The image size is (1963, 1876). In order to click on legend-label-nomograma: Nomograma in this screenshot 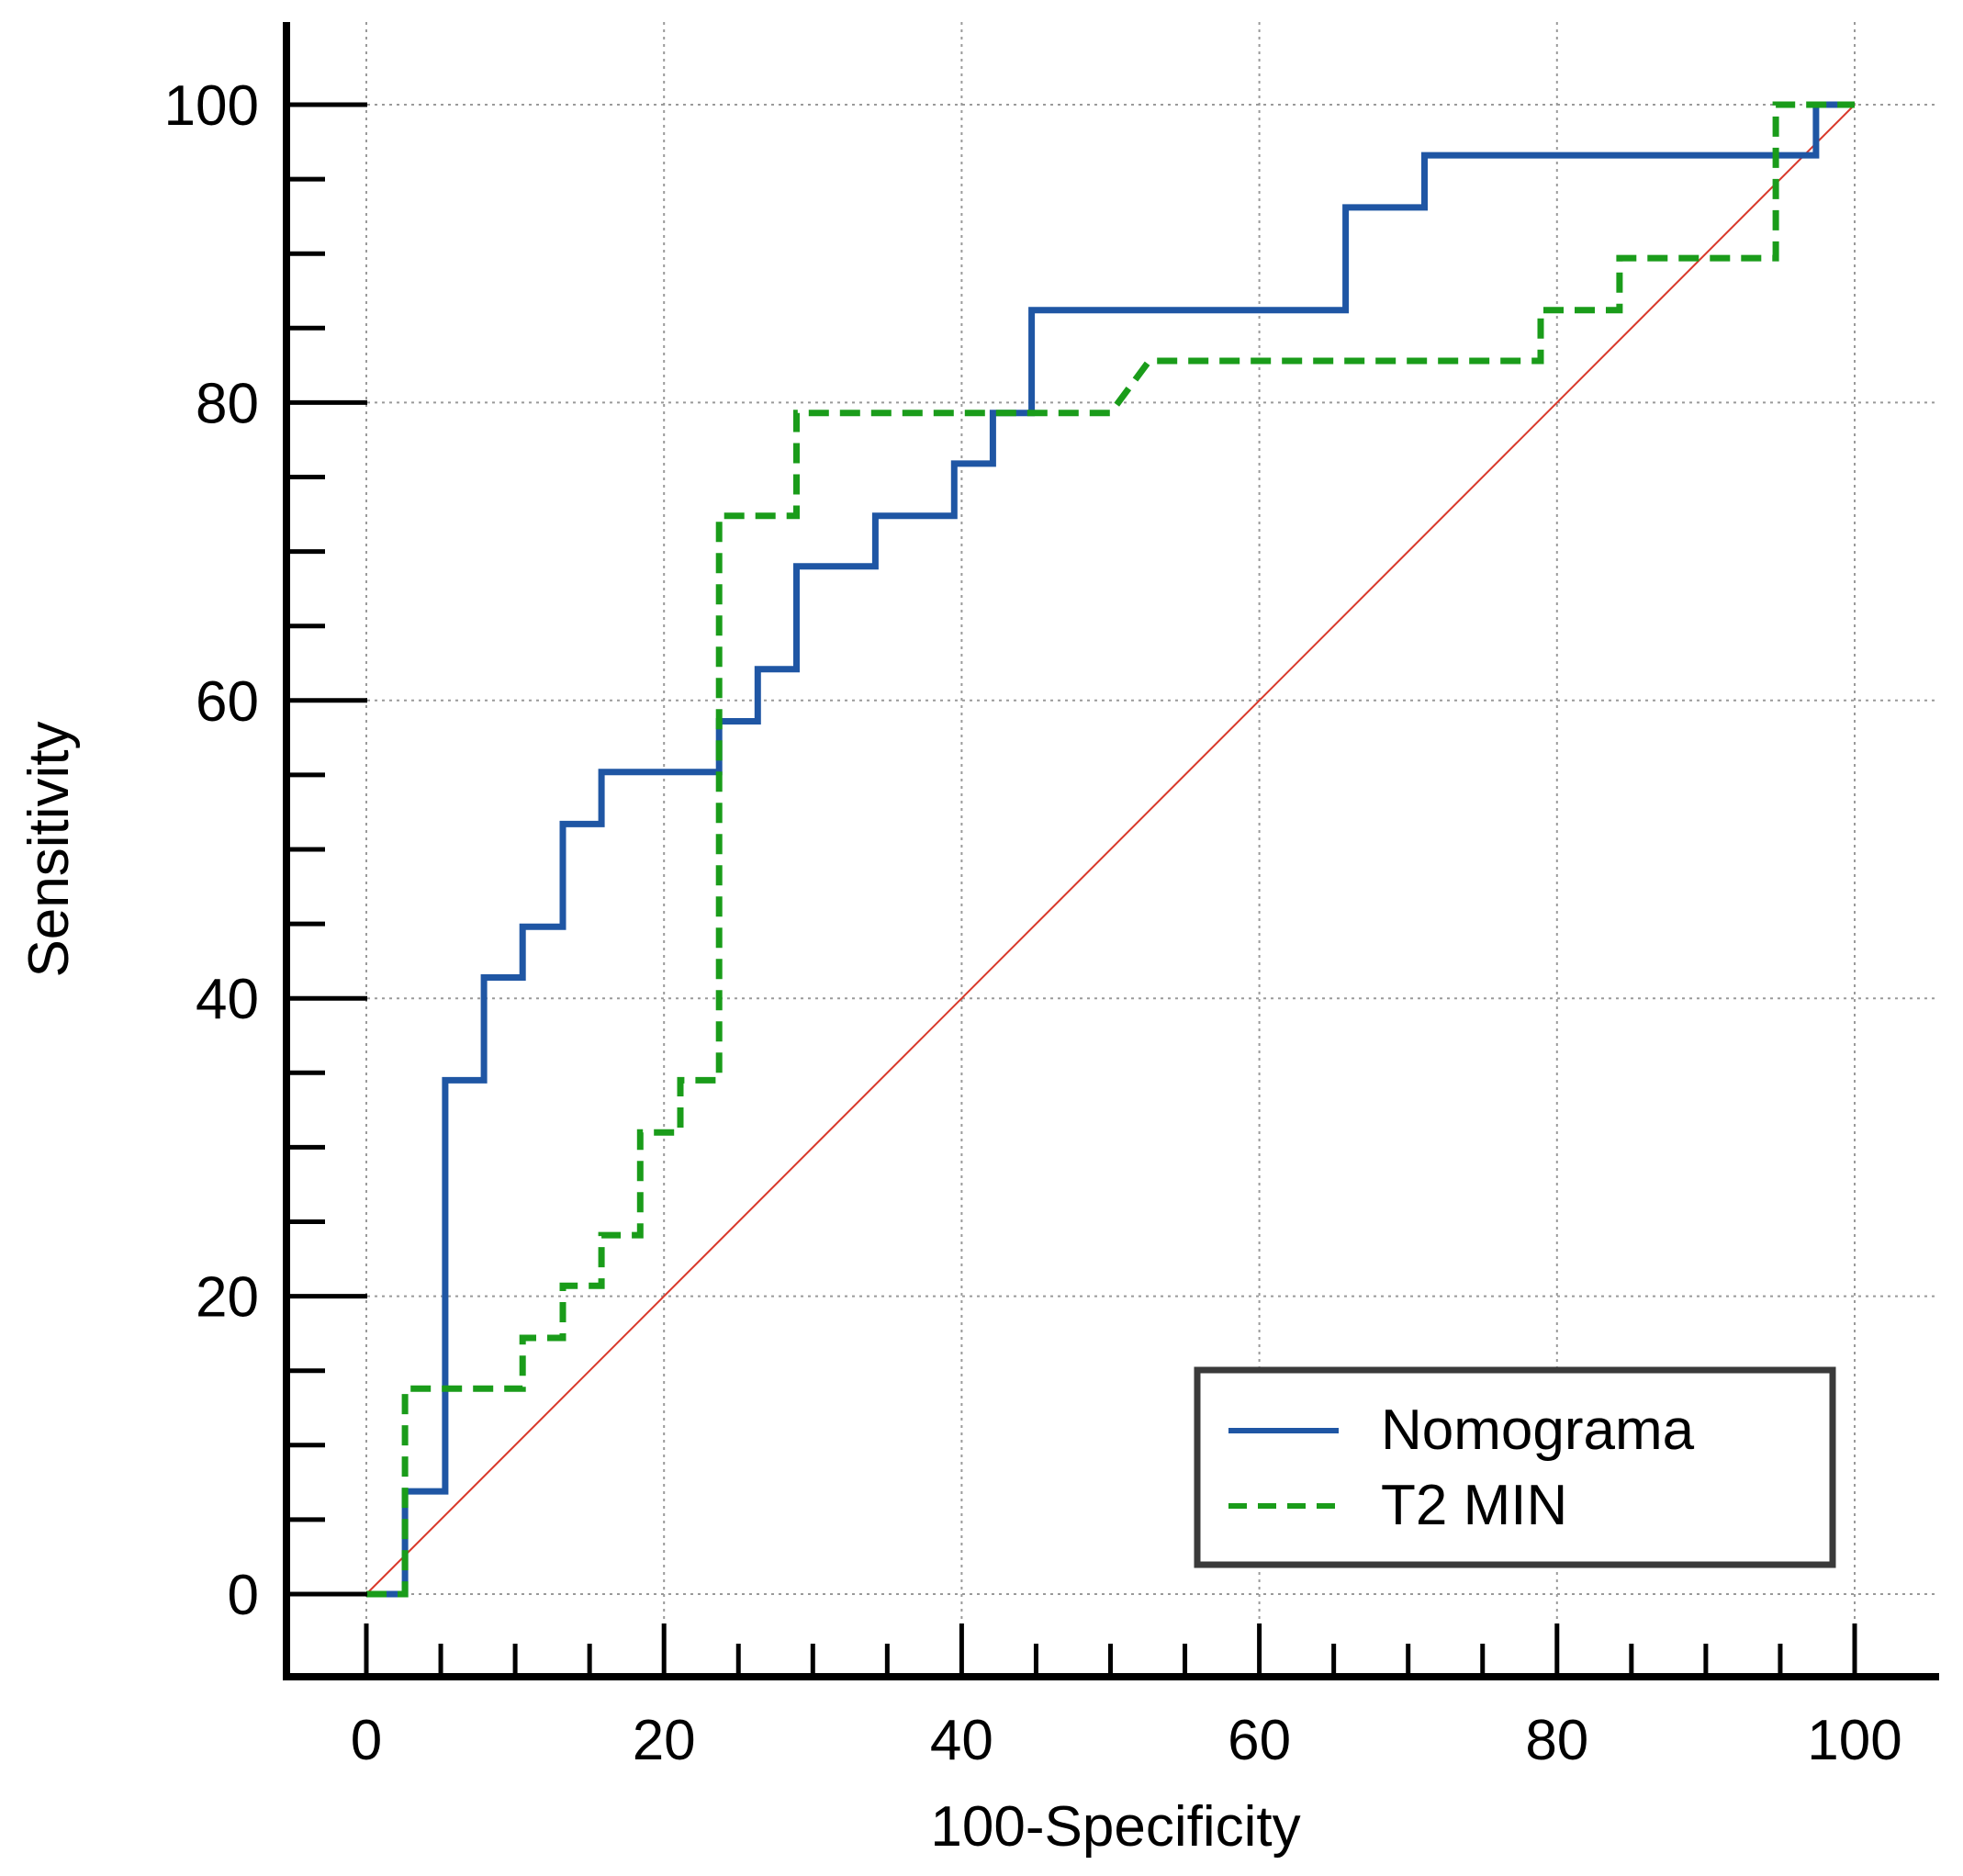, I will do `click(1538, 1430)`.